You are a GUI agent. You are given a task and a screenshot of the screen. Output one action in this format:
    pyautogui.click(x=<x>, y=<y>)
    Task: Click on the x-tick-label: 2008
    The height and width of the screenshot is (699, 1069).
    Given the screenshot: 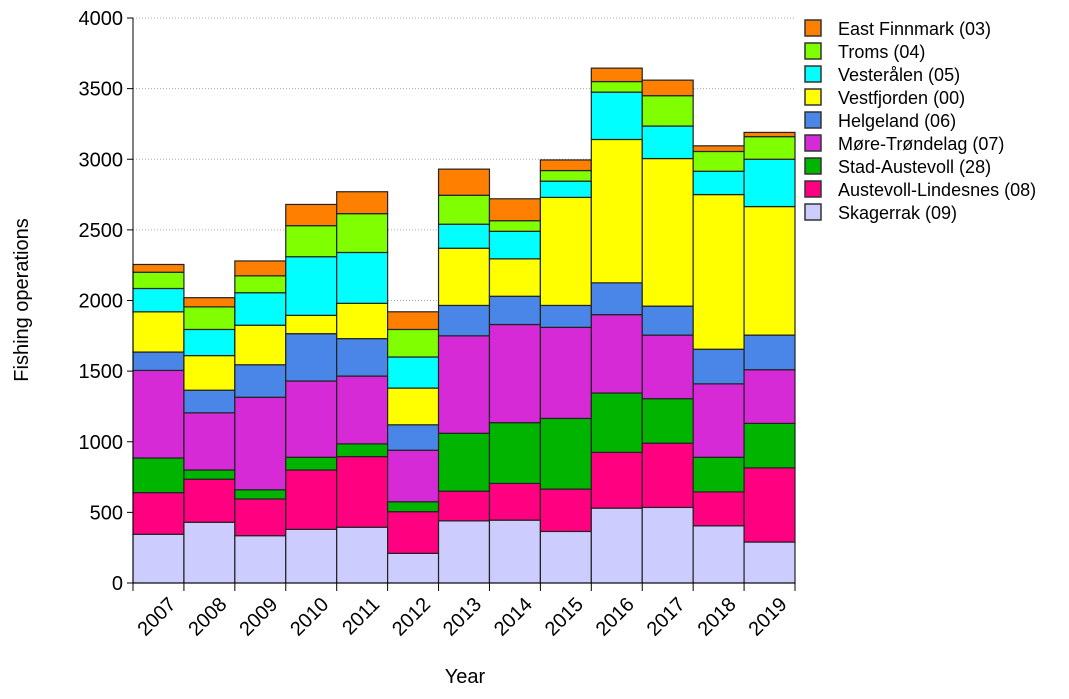 What is the action you would take?
    pyautogui.click(x=207, y=616)
    